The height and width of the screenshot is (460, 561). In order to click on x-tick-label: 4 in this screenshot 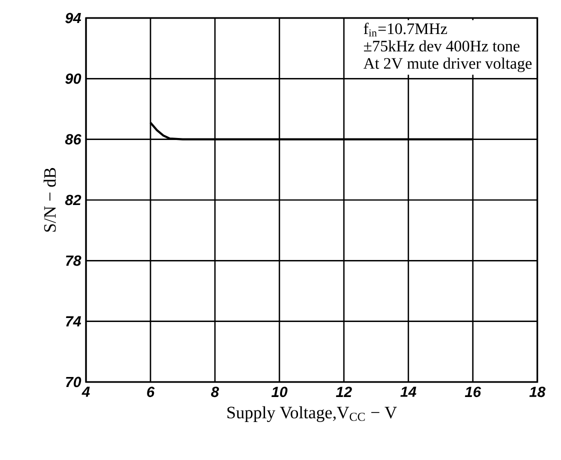, I will do `click(86, 391)`.